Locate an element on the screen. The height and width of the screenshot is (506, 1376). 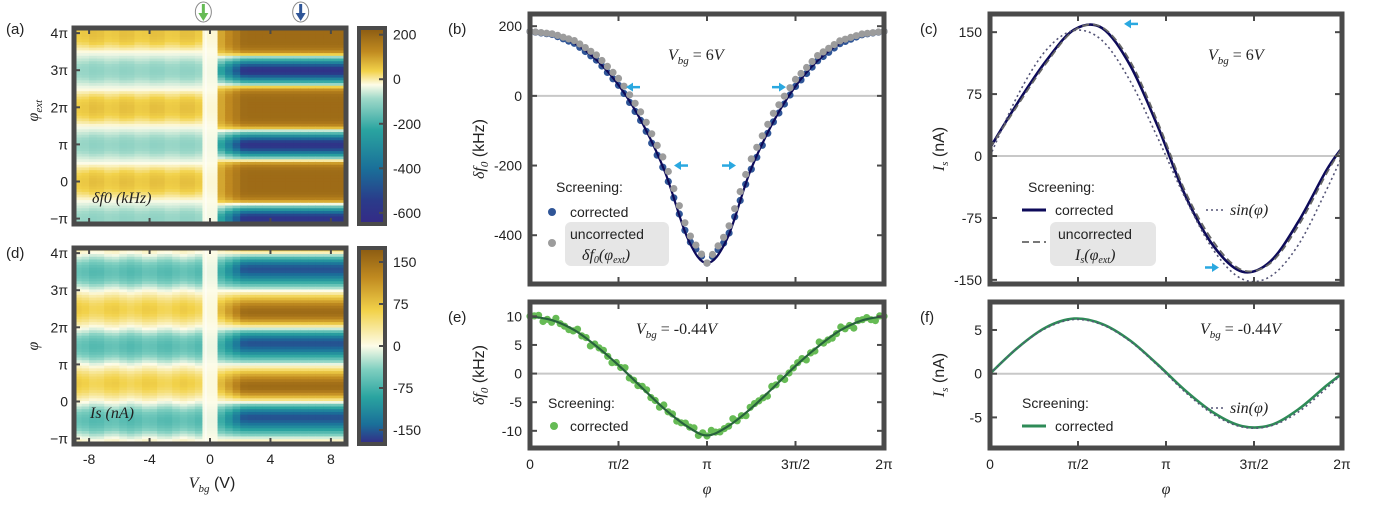
xlabel-f: φ is located at coordinates (1166, 489).